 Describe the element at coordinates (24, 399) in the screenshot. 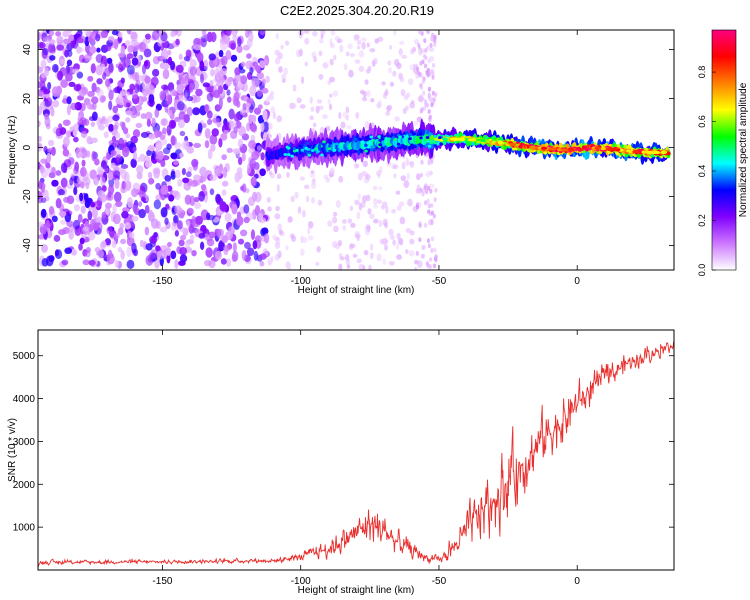

I see `y-tick-label: 4000` at that location.